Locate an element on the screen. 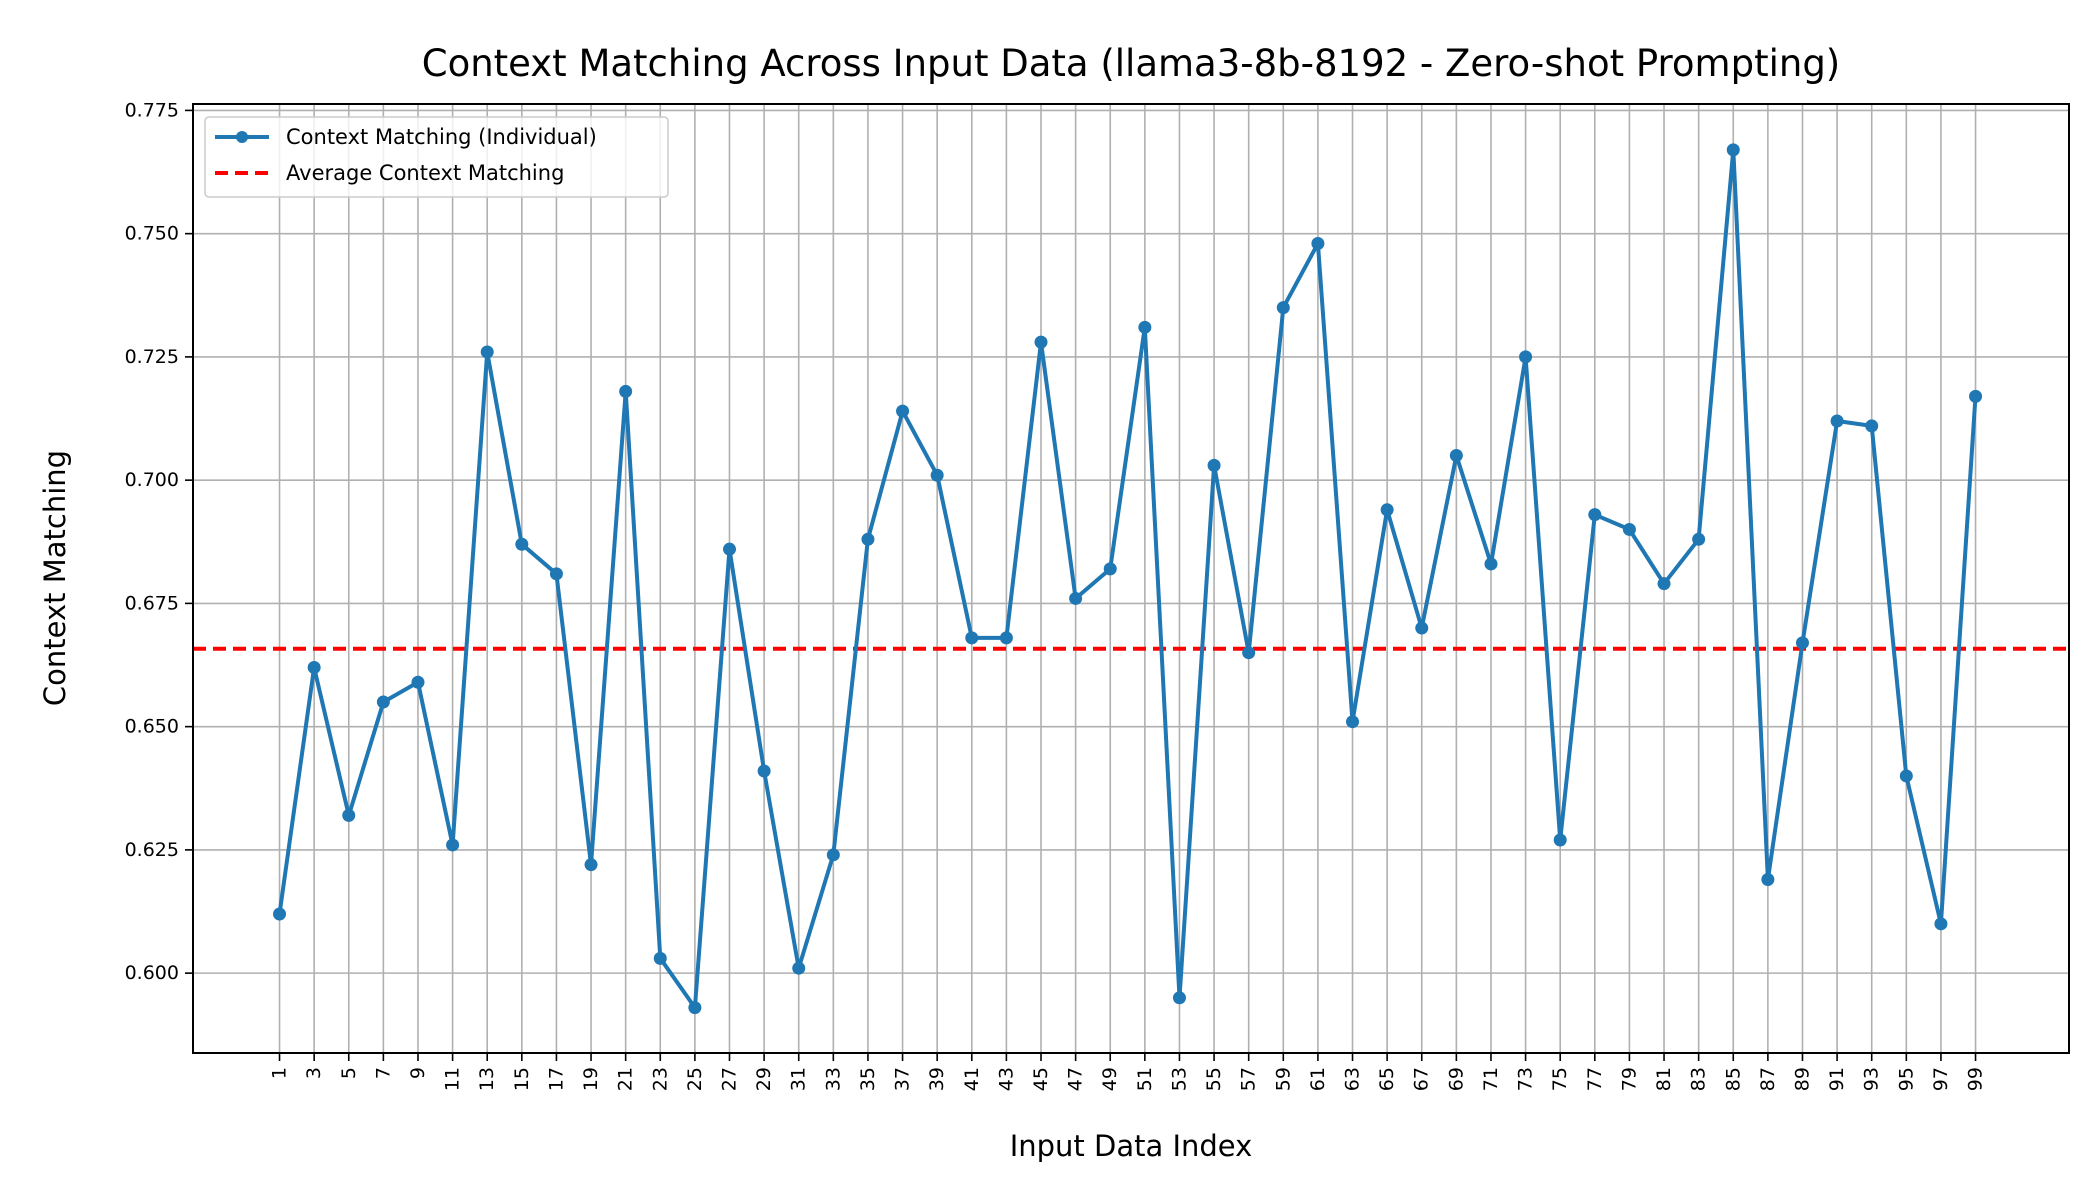 The image size is (2100, 1200). y-axis-label: Context Matching is located at coordinates (55, 578).